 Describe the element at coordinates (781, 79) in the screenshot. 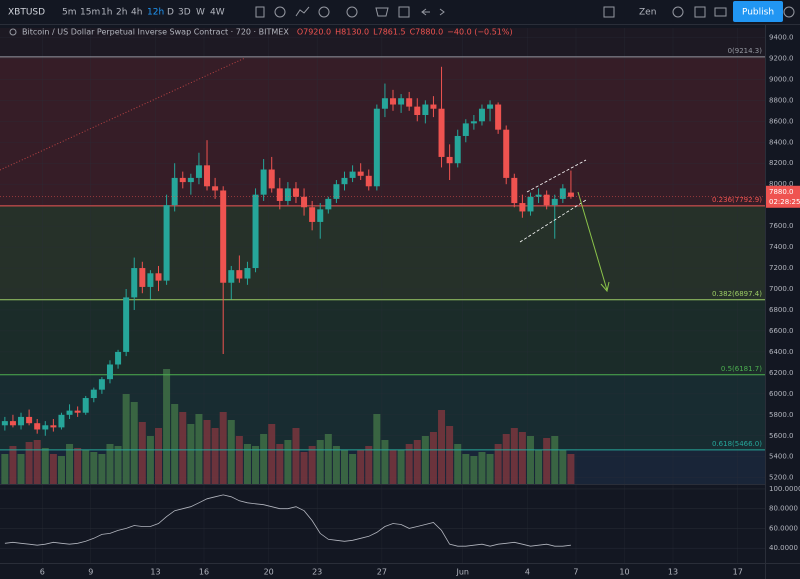

I see `y-tick-label: 9000.0` at that location.